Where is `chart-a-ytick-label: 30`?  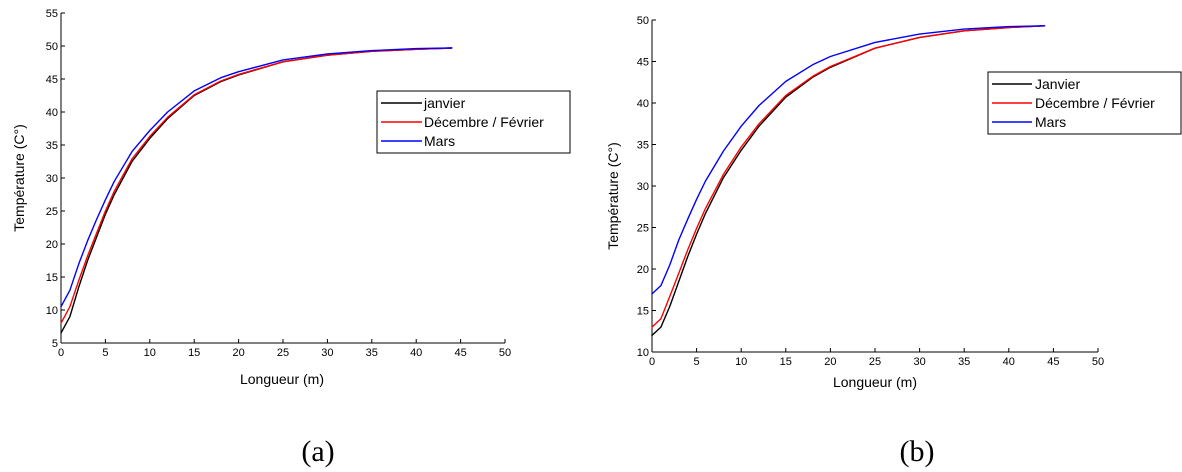
chart-a-ytick-label: 30 is located at coordinates (52, 179).